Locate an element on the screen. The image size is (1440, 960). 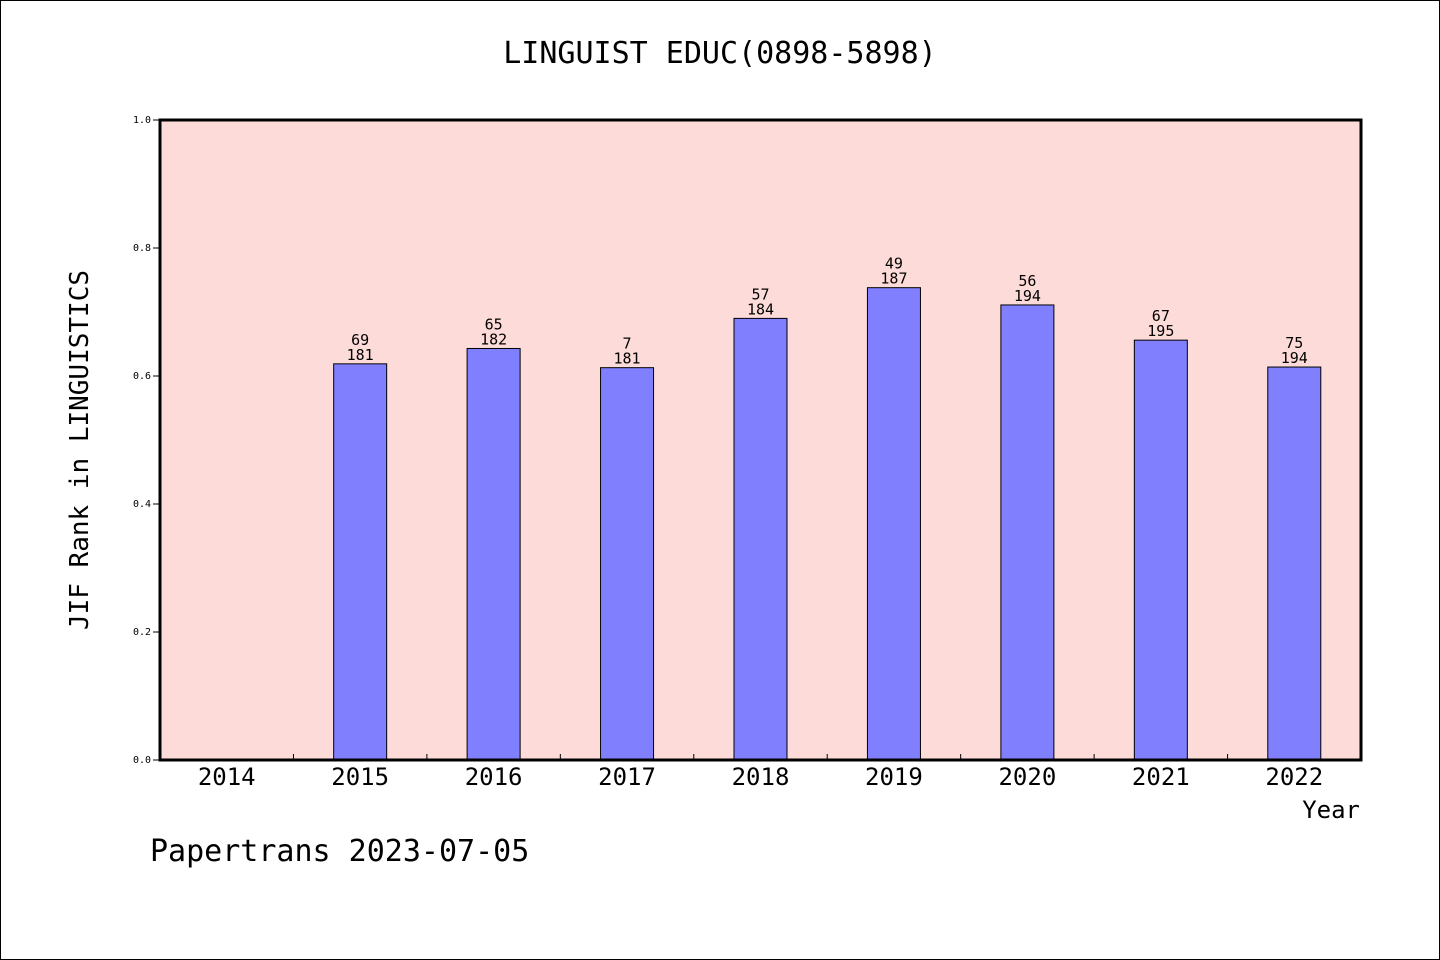
y-tick-label: 0.0 is located at coordinates (142, 760).